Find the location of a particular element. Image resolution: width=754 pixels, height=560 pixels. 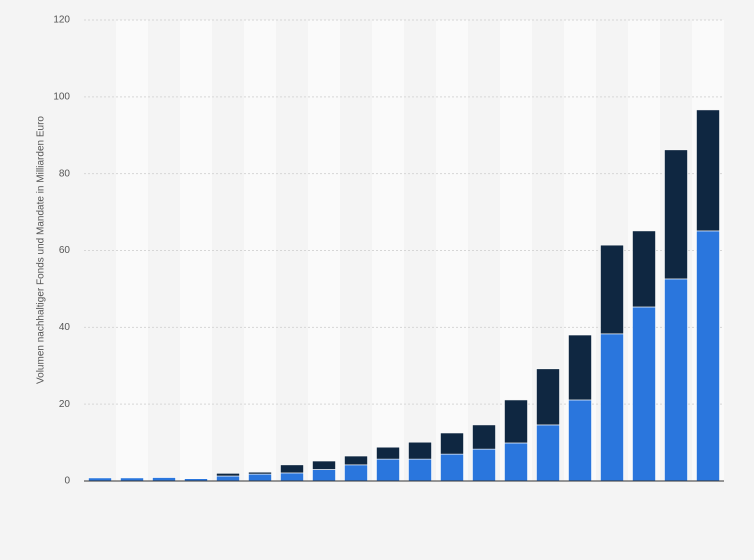

y-tick-label: 20 is located at coordinates (65, 404).